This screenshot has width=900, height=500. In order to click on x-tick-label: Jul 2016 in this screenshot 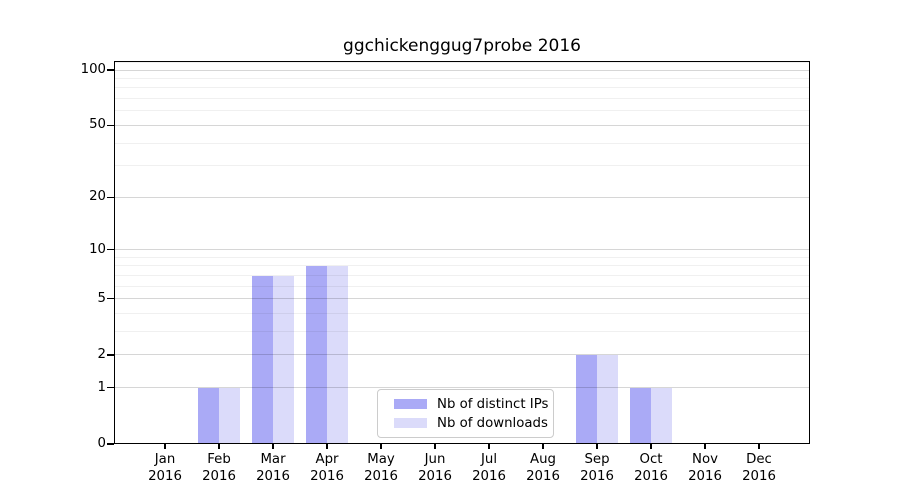, I will do `click(489, 468)`.